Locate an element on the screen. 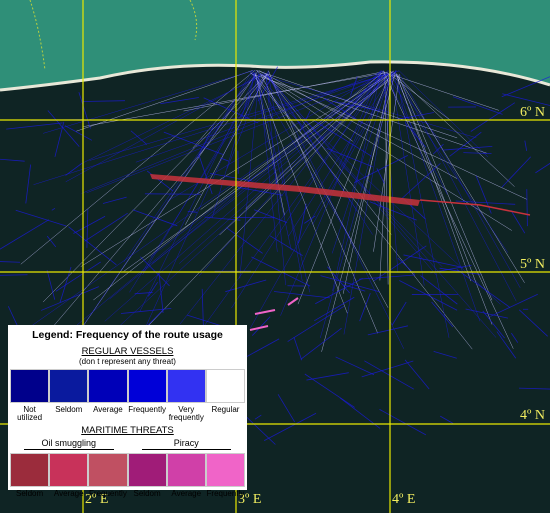  longitude-label: 2º E is located at coordinates (96, 499).